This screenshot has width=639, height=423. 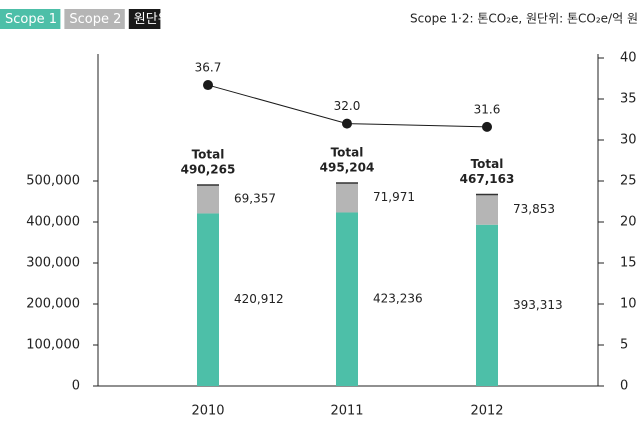 I want to click on y-tick-label: 400,000, so click(x=53, y=222).